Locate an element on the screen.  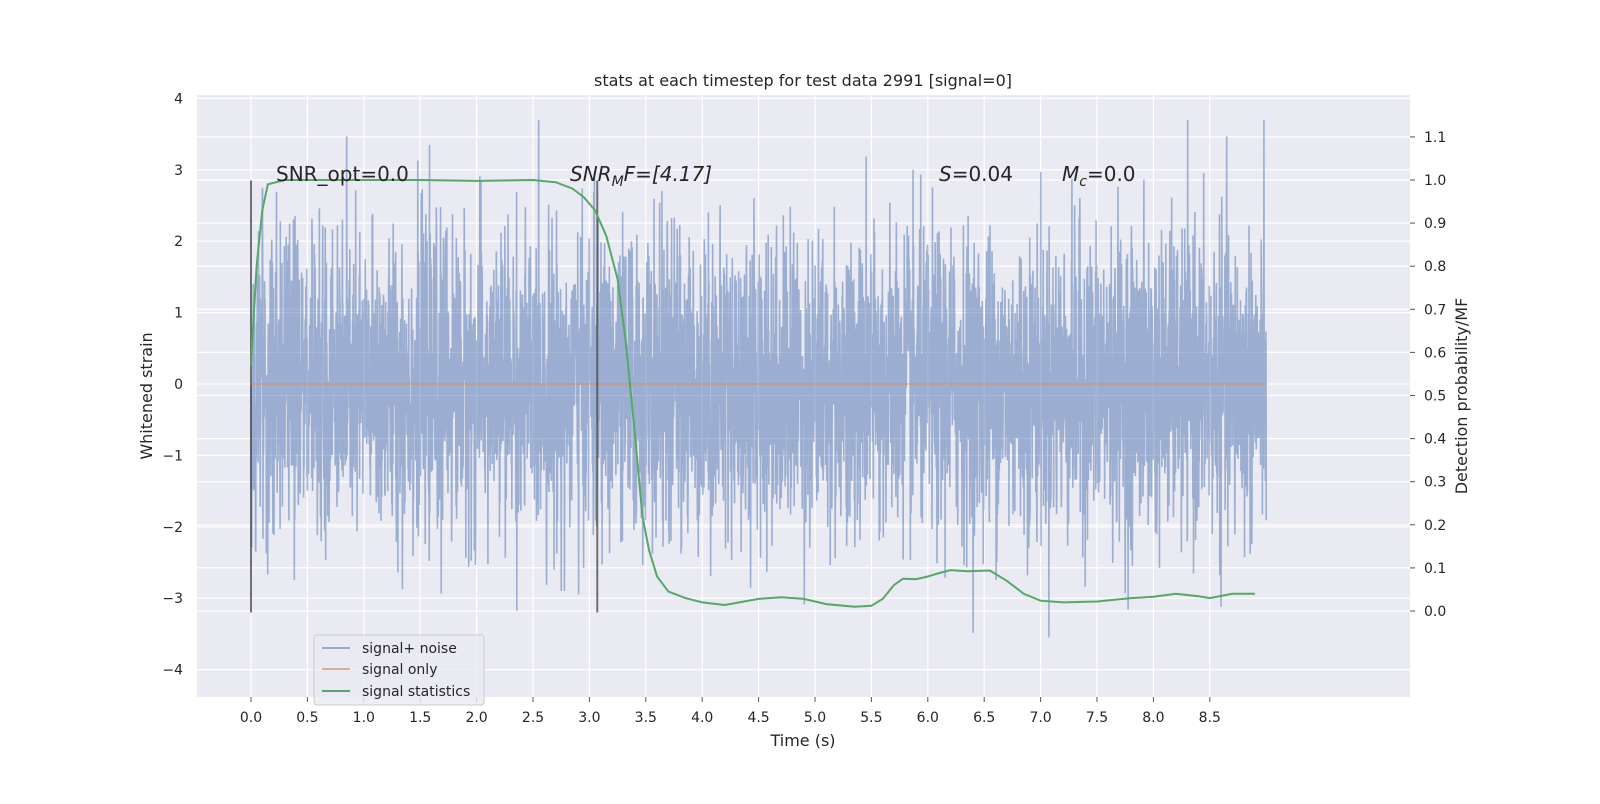
x-tick-label: 0.5 is located at coordinates (307, 718).